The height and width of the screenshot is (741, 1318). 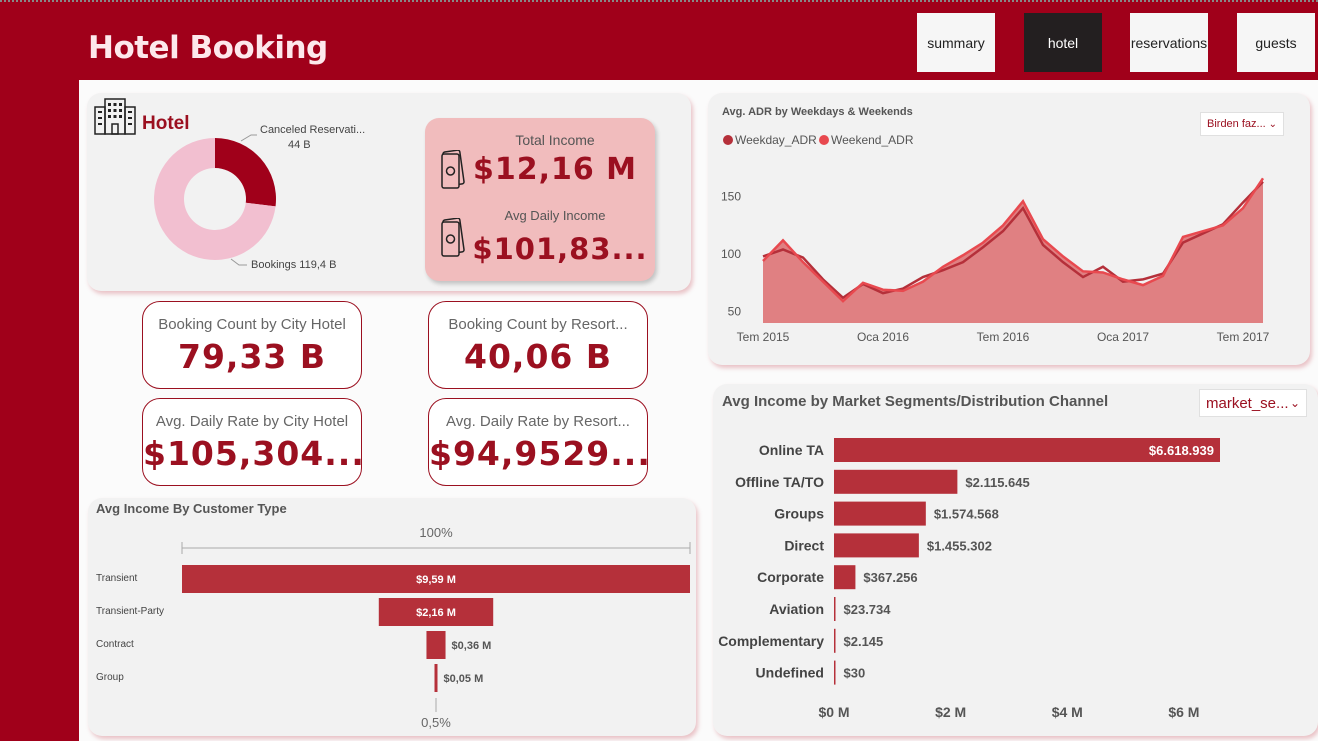 I want to click on slice-label: Bookings 119,4 B, so click(x=293, y=265).